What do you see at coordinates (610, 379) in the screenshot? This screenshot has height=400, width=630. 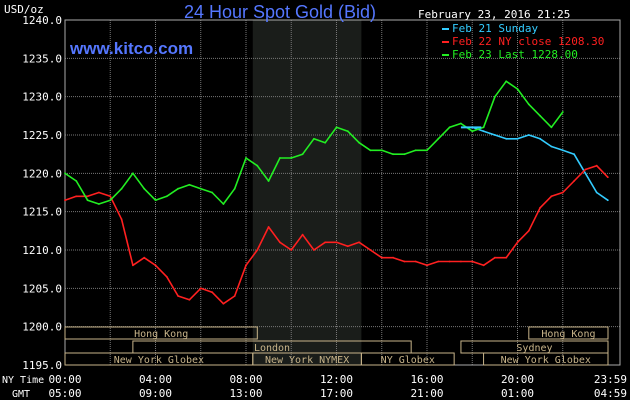 I see `x-tick-label-ny: 23:59` at bounding box center [610, 379].